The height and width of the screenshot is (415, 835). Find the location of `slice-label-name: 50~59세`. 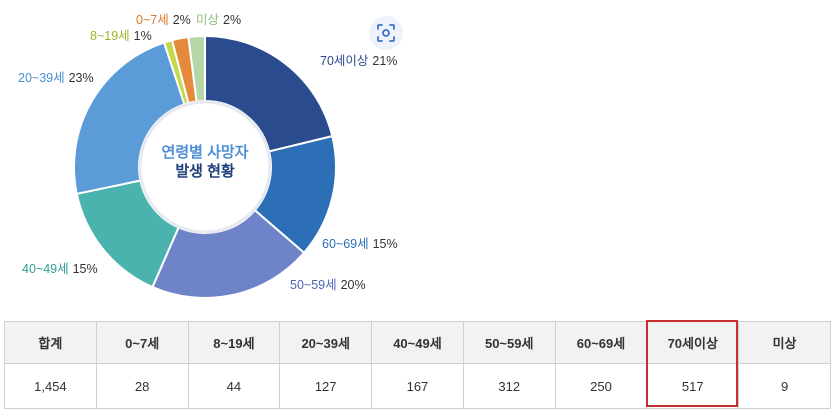

slice-label-name: 50~59세 is located at coordinates (313, 285).